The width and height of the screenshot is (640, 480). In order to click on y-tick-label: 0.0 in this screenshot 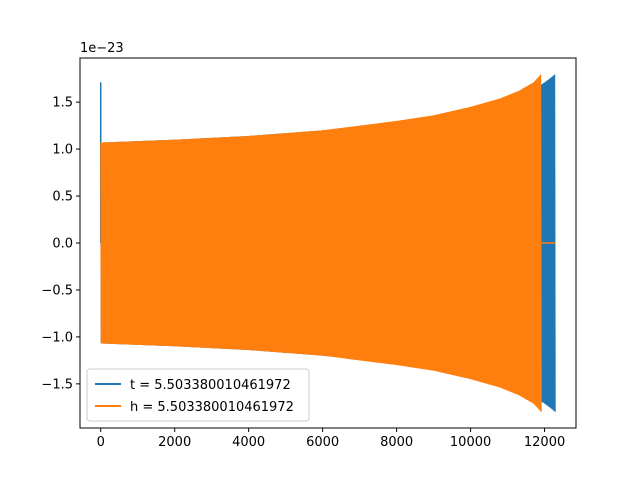, I will do `click(62, 244)`.